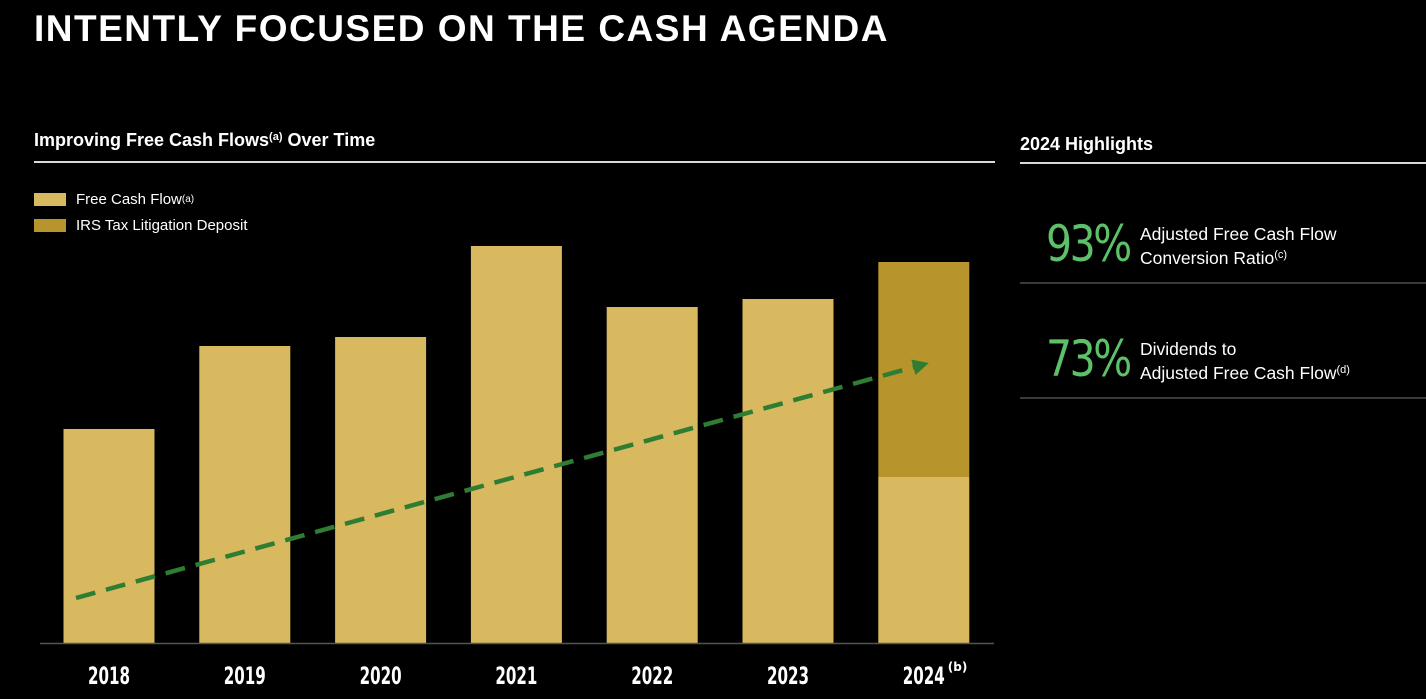  I want to click on legend-item-irs-deposit: IRS Tax Litigation Deposit, so click(140, 225).